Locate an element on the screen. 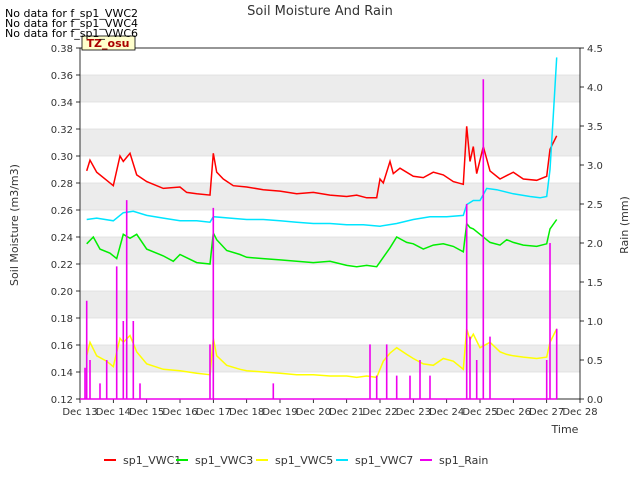  y-tick-label: 0.38 is located at coordinates (62, 49).